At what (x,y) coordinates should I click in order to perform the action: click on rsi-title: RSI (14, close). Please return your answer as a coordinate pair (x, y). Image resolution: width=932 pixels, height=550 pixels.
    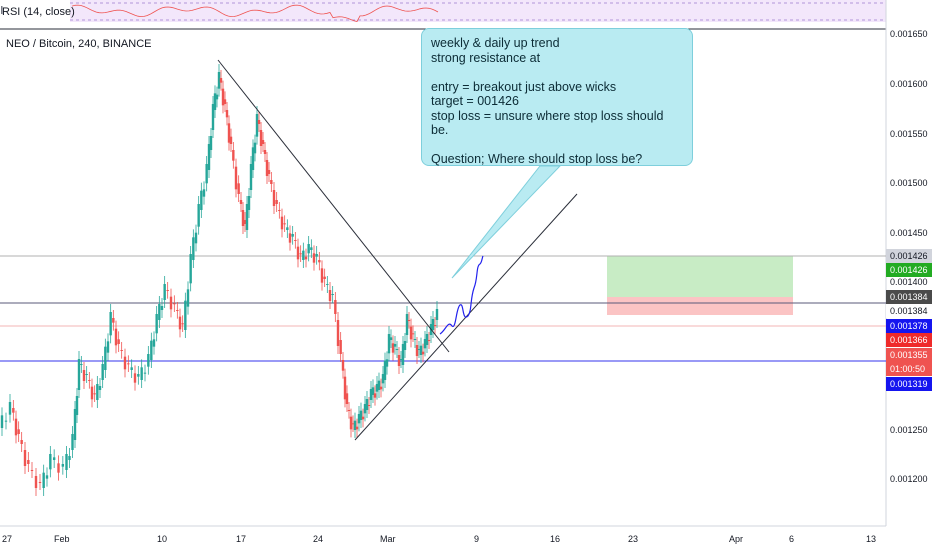
    Looking at the image, I should click on (38, 12).